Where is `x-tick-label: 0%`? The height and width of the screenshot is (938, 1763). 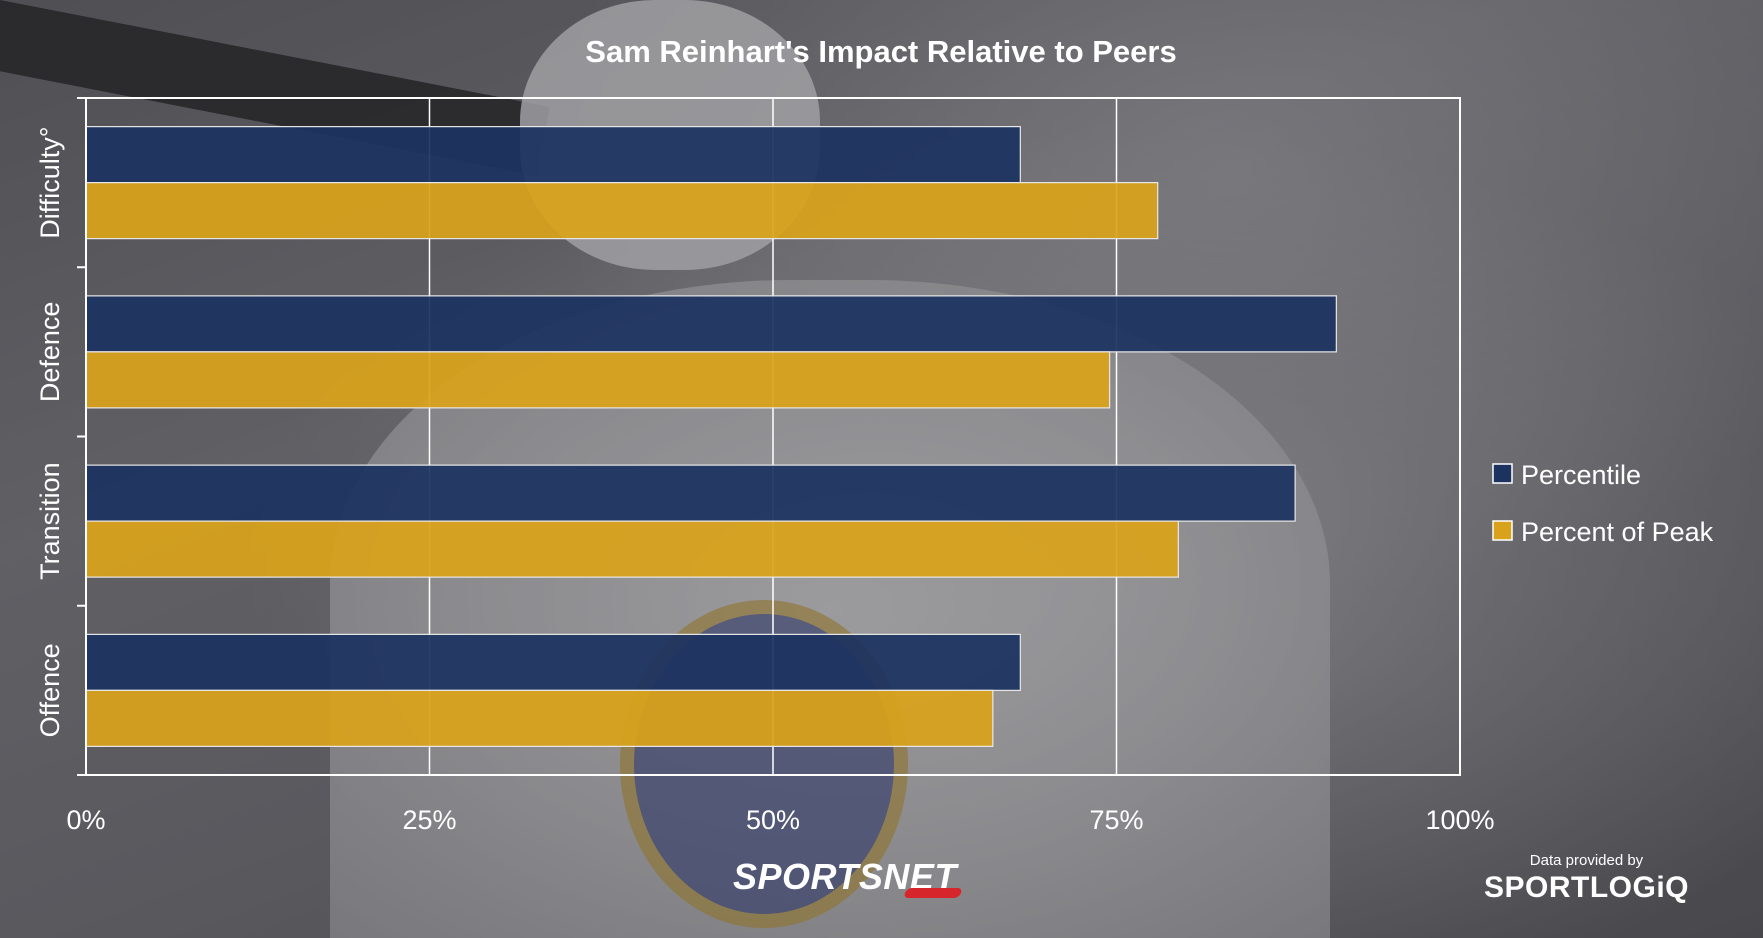
x-tick-label: 0% is located at coordinates (85, 820).